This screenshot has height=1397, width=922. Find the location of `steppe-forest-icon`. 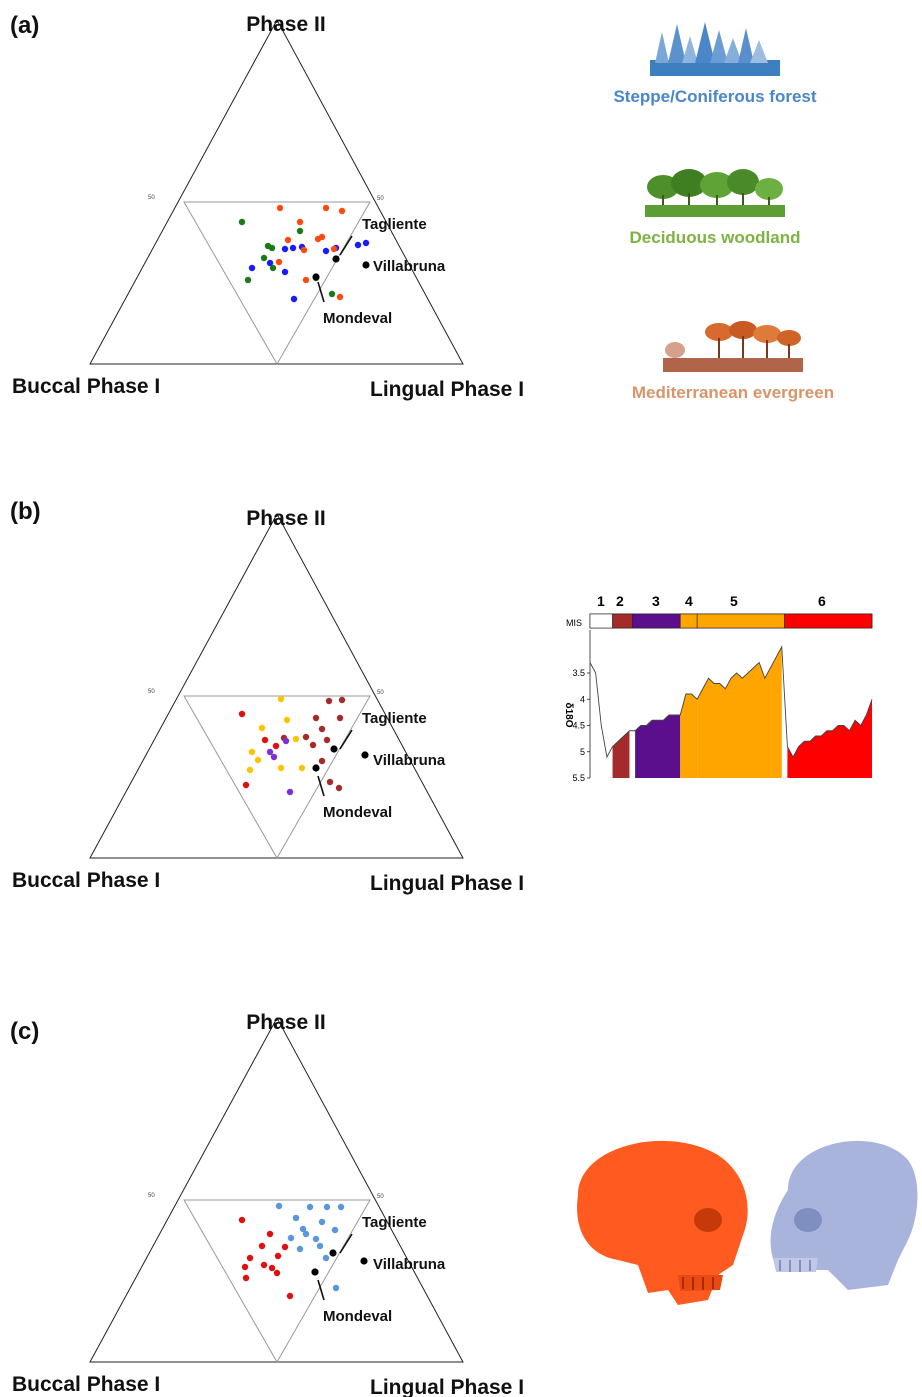

steppe-forest-icon is located at coordinates (715, 49).